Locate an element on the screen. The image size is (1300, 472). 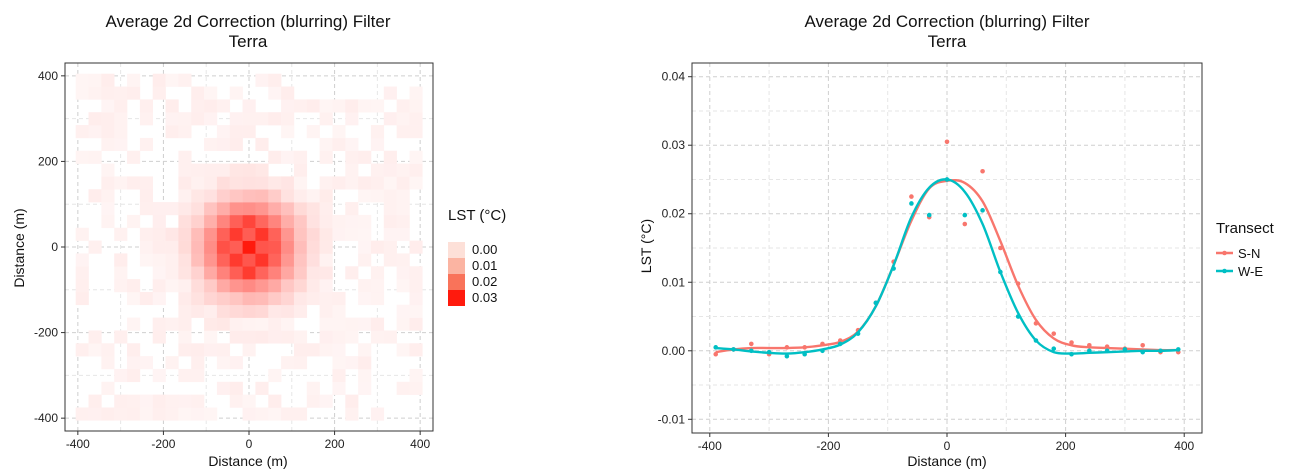
heatmap-x-tick-label: 400 is located at coordinates (420, 444).